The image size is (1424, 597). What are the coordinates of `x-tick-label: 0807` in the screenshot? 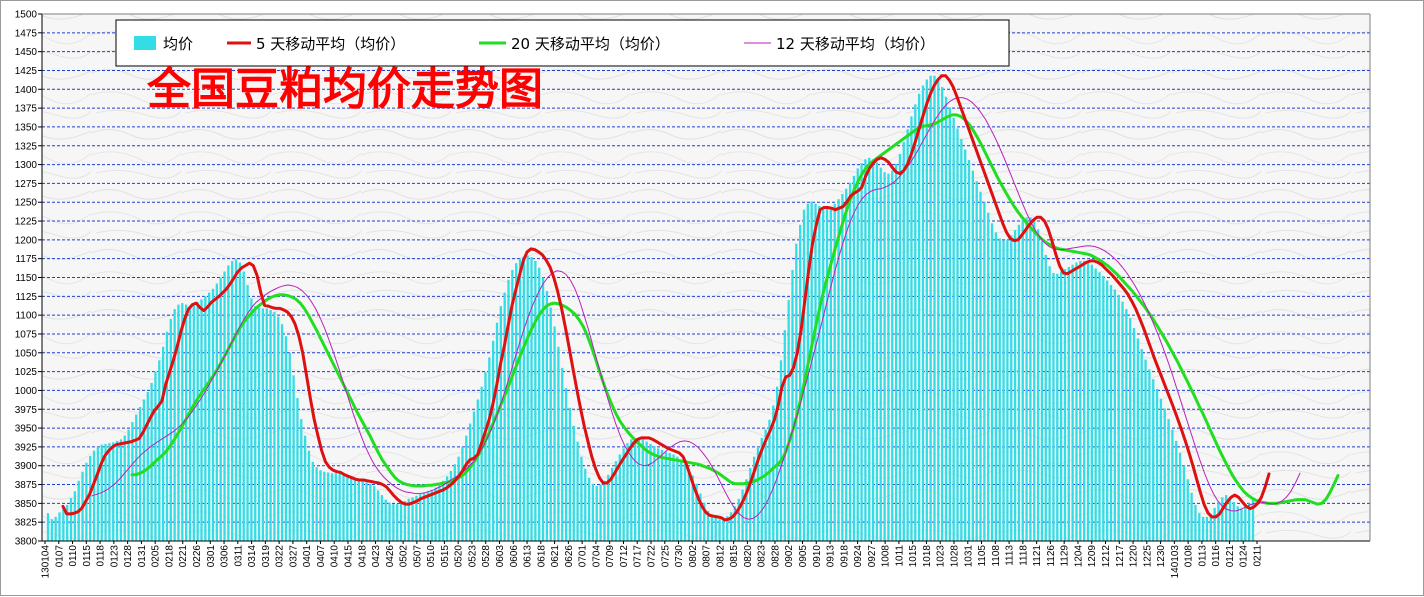 It's located at (707, 556).